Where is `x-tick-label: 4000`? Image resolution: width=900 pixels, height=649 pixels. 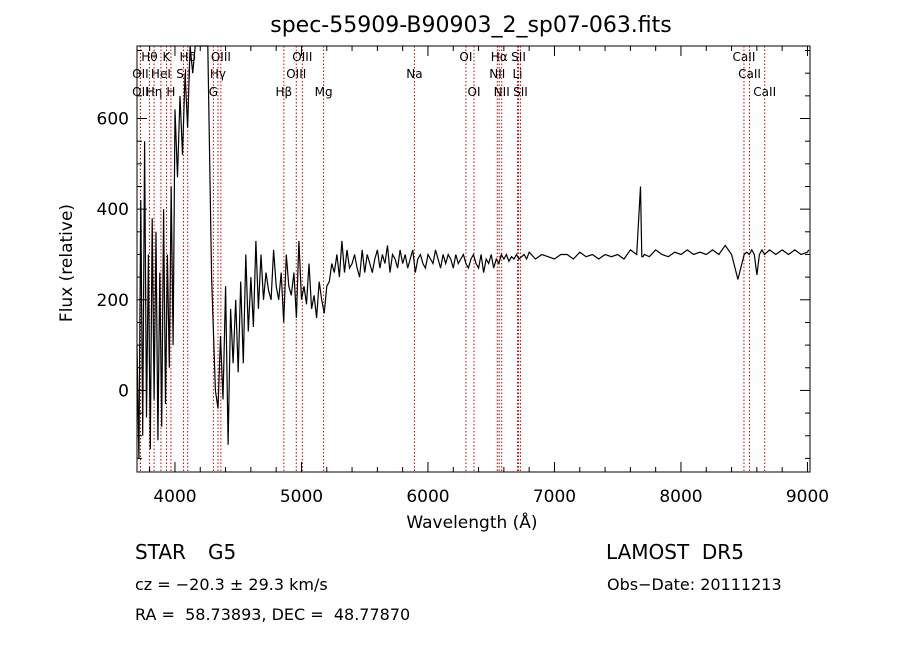 x-tick-label: 4000 is located at coordinates (174, 497).